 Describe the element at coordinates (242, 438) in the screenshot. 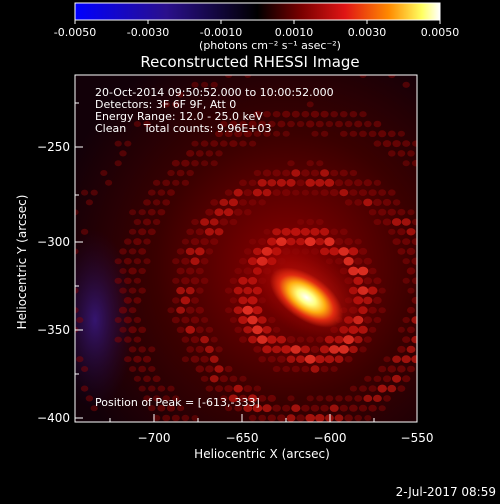

I see `x-tick-label: −650` at that location.